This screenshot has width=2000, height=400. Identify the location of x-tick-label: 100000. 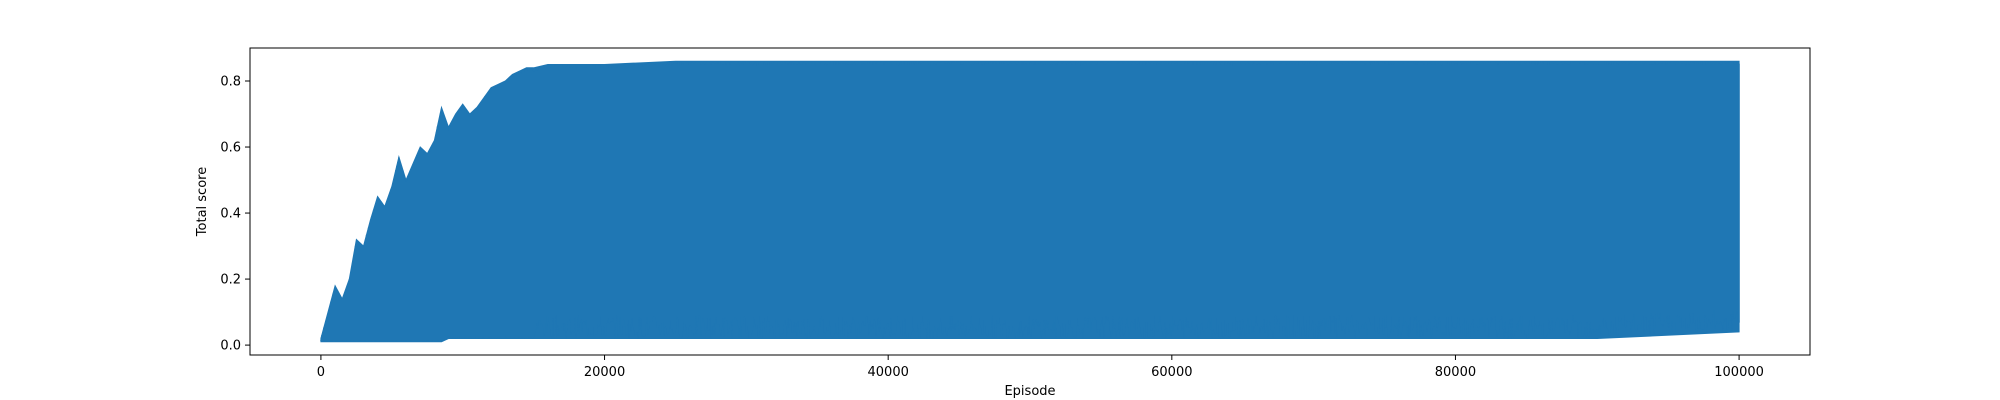
(1739, 372).